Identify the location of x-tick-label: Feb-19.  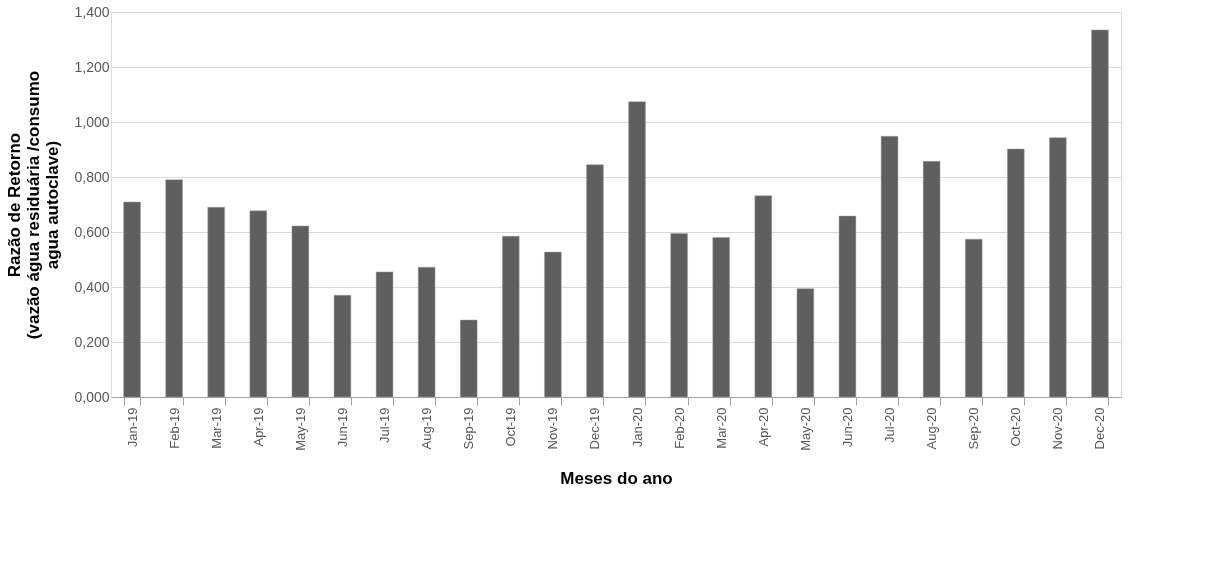
(174, 428).